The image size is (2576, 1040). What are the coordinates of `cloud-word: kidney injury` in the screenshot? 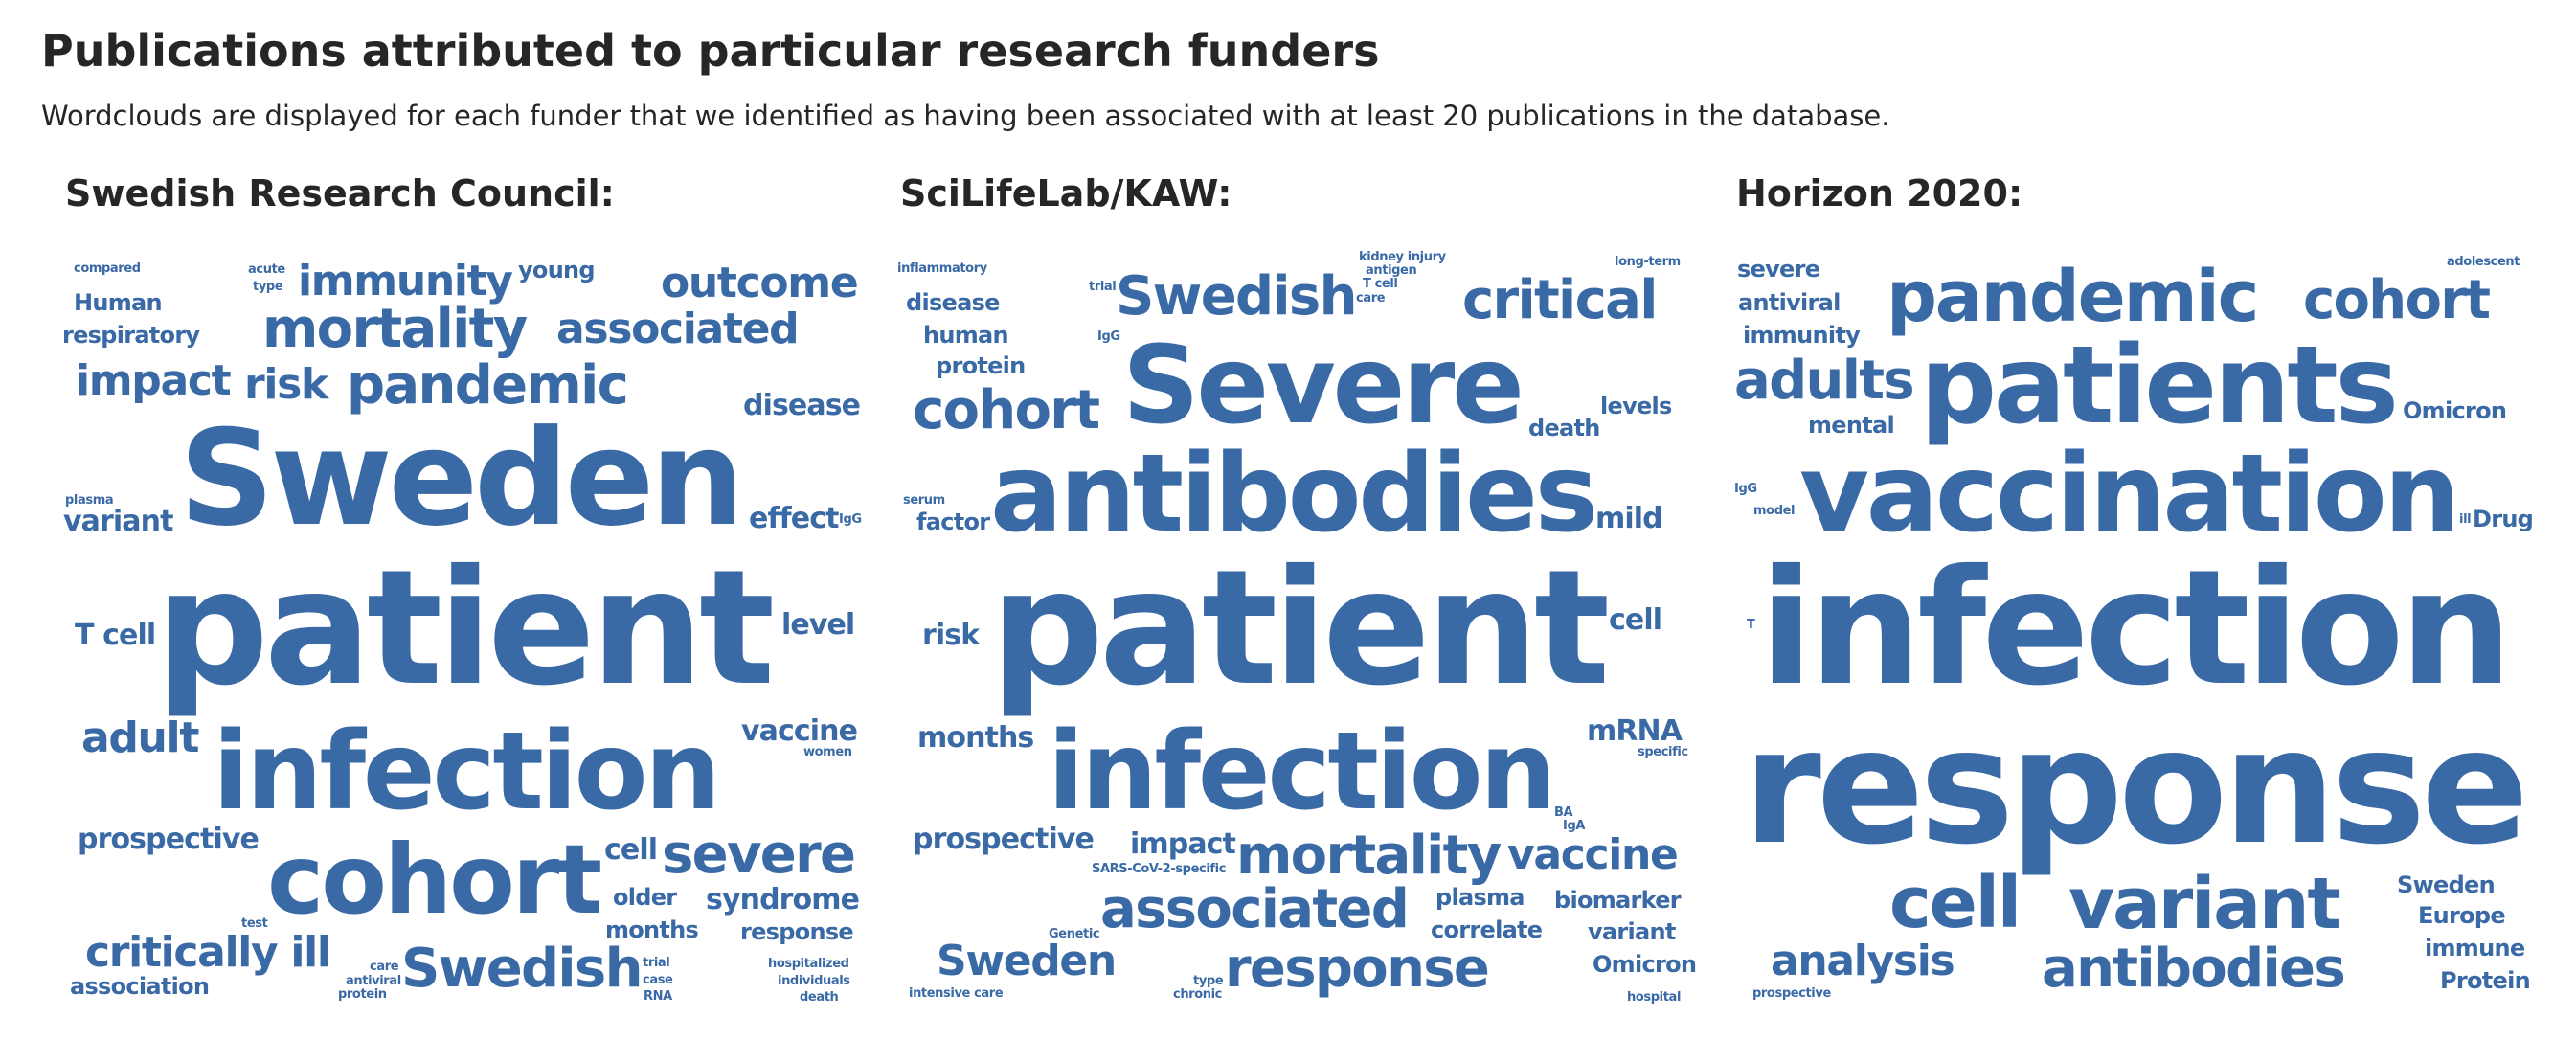 It's located at (1402, 257).